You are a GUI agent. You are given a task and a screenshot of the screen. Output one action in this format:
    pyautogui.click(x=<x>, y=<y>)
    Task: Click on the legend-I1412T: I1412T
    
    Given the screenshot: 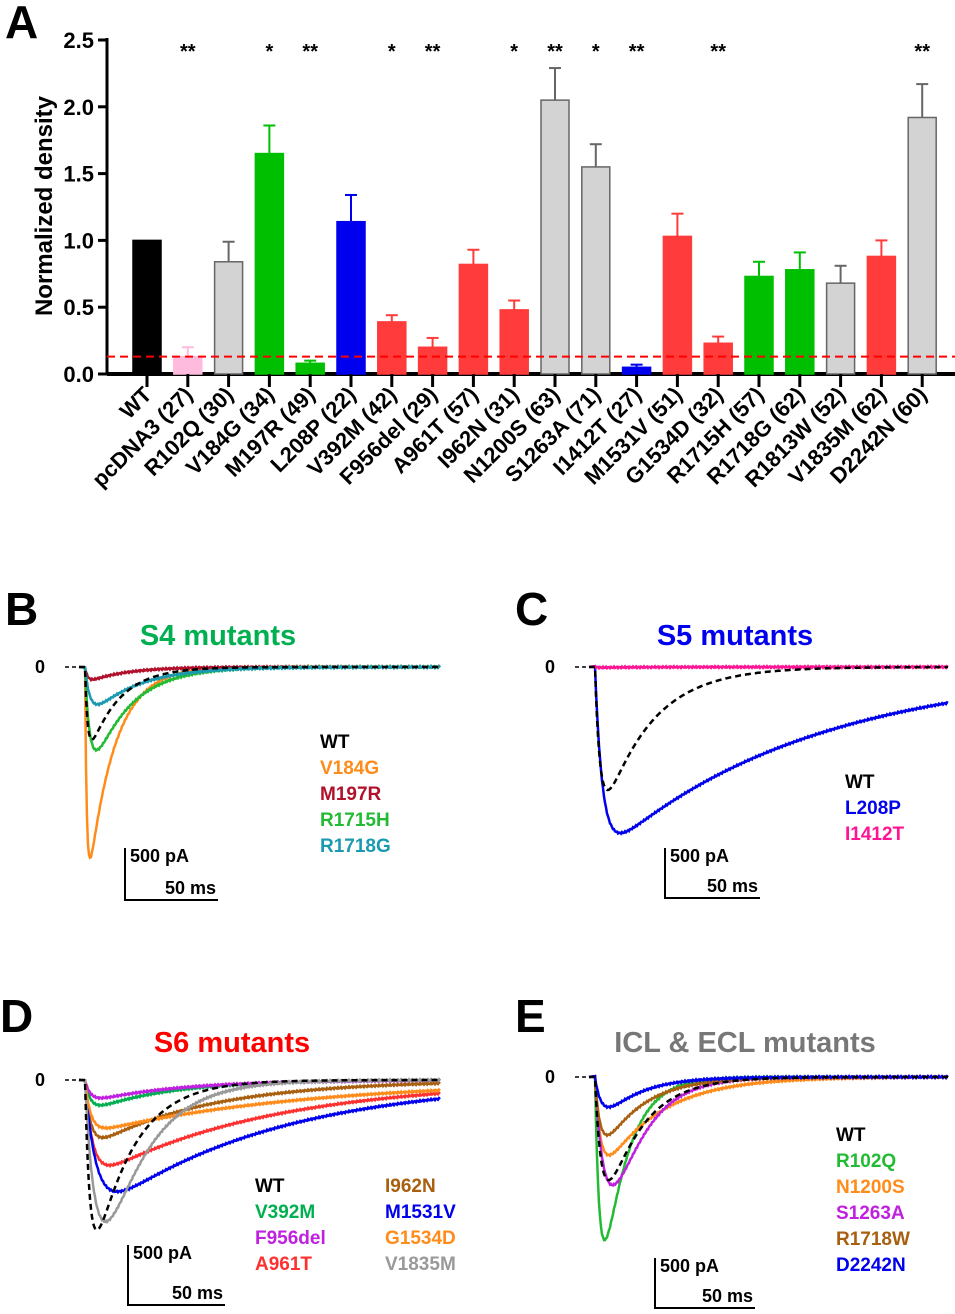 What is the action you would take?
    pyautogui.click(x=875, y=834)
    